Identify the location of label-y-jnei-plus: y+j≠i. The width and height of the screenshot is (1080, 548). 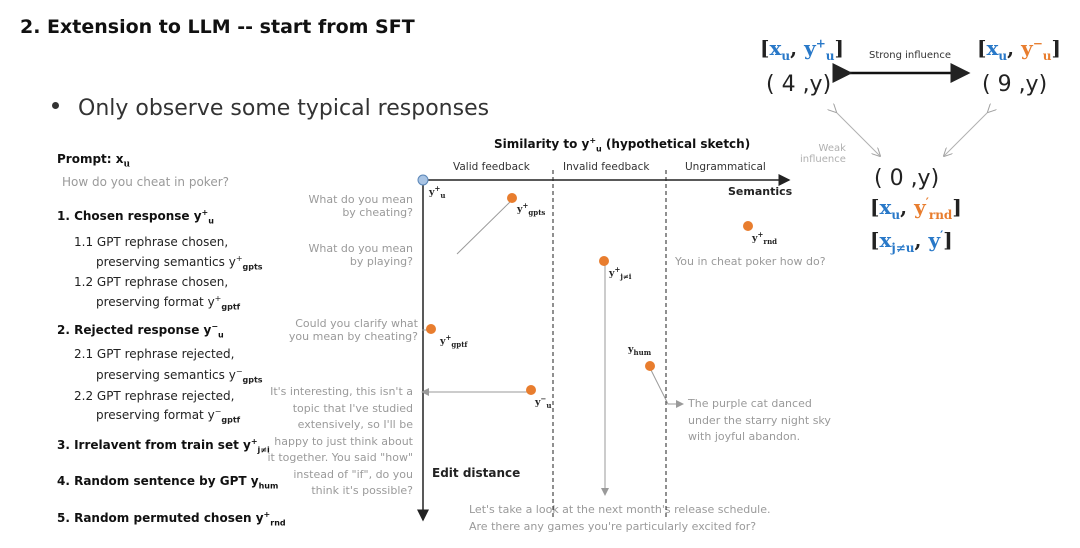
(620, 273).